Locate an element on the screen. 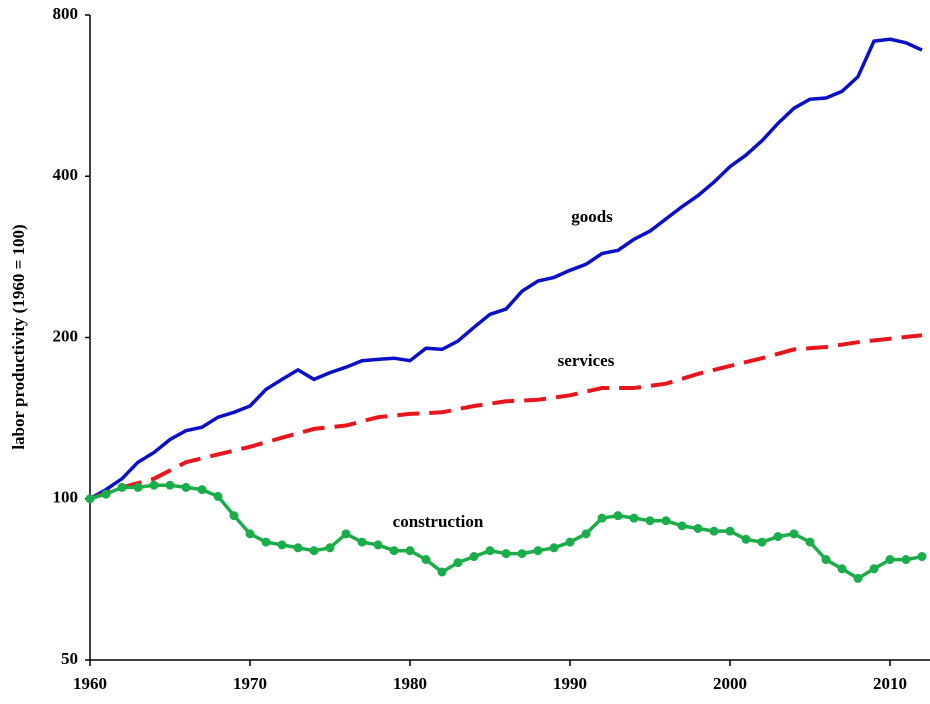 Image resolution: width=930 pixels, height=704 pixels. y-tick-label: 400 is located at coordinates (66, 174).